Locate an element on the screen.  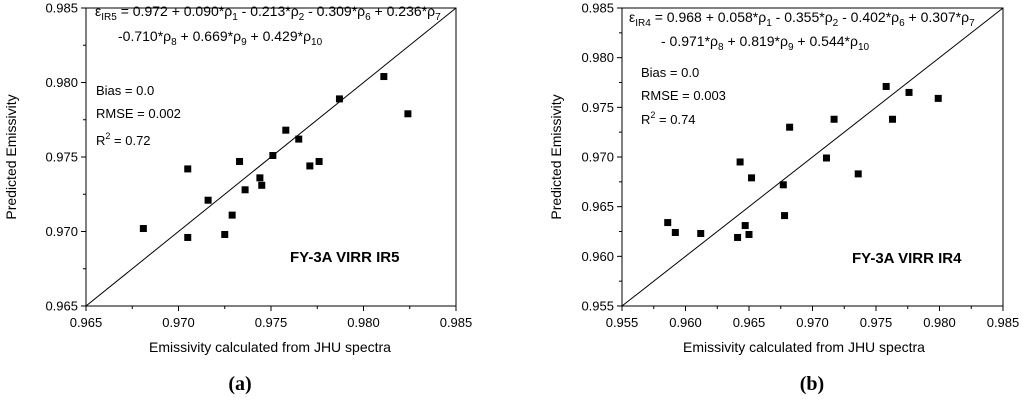
equation-subscript: 9 is located at coordinates (244, 42).